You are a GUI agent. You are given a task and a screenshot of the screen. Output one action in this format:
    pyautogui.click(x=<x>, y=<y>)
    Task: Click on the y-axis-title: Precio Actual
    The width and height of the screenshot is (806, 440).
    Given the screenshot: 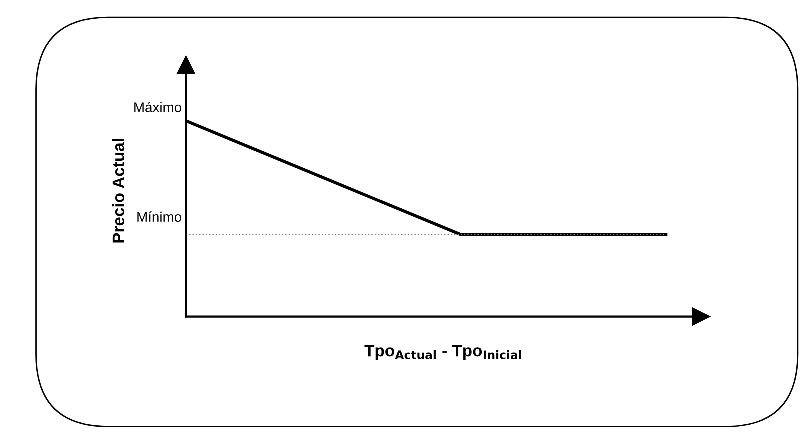 What is the action you would take?
    pyautogui.click(x=118, y=191)
    